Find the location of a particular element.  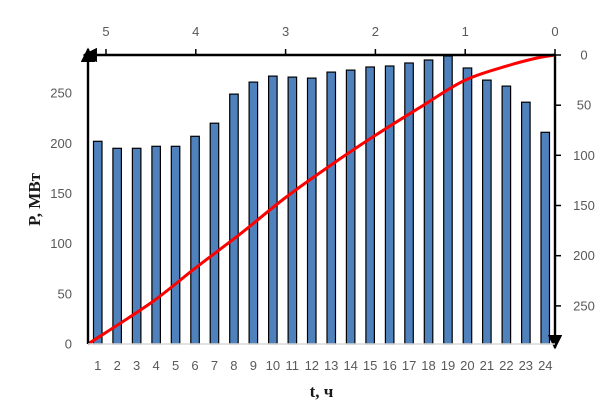

right-tick-label-250: 250 is located at coordinates (584, 305).